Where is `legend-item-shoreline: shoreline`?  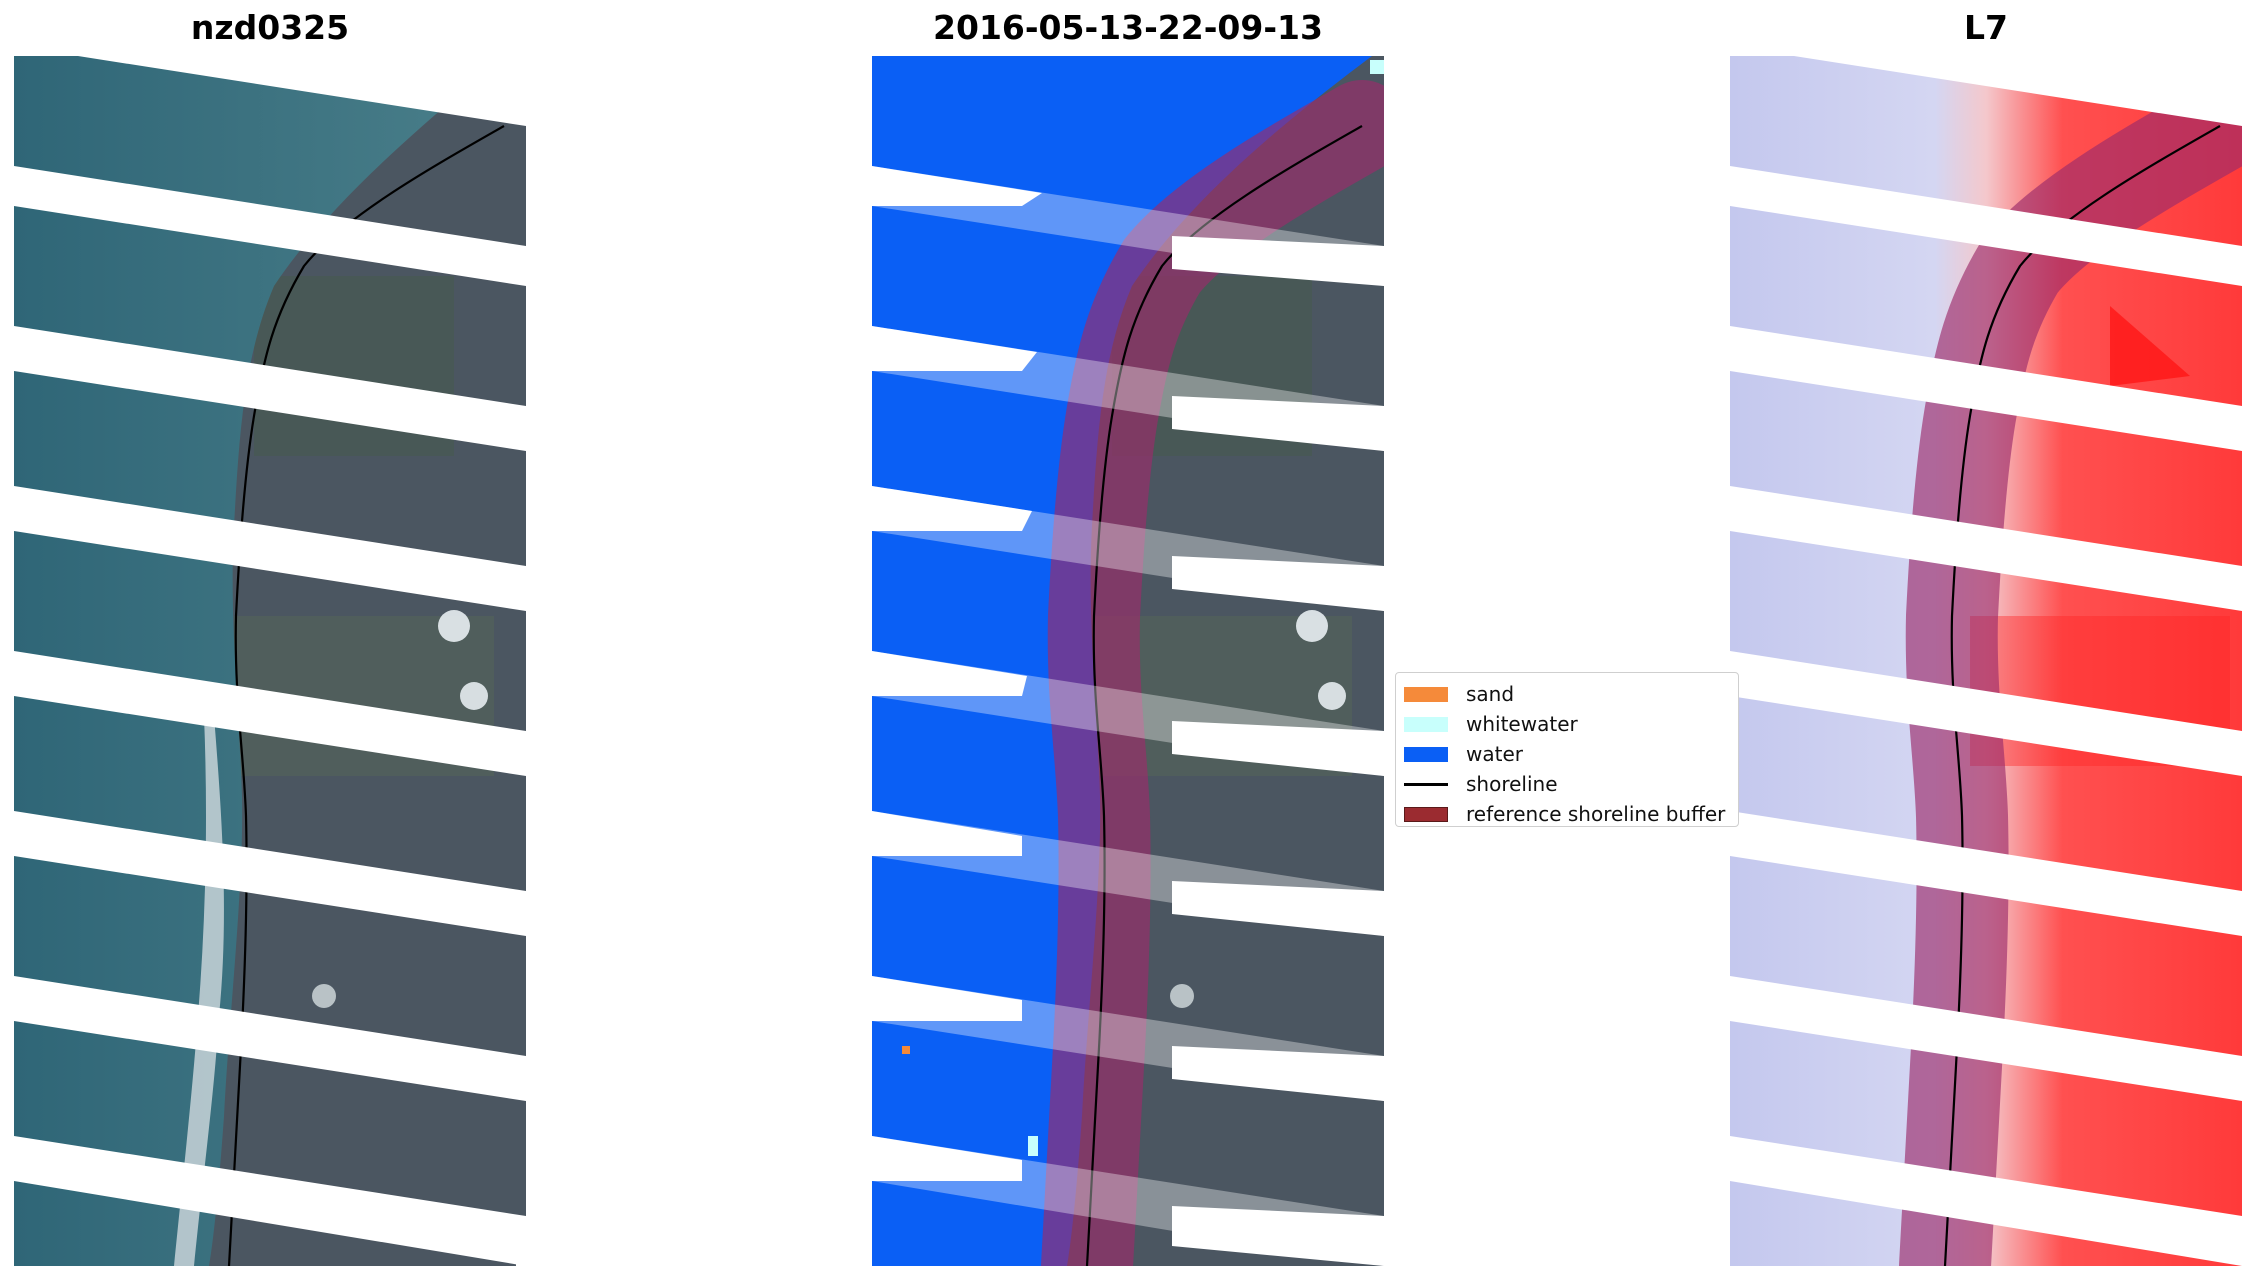
legend-item-shoreline: shoreline is located at coordinates (1567, 784).